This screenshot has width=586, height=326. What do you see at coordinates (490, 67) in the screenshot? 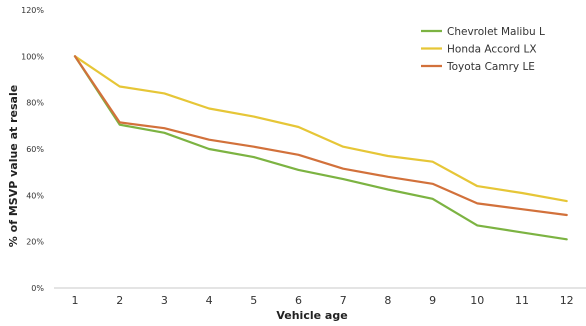
I see `legend-label: Toyota Camry LE` at bounding box center [490, 67].